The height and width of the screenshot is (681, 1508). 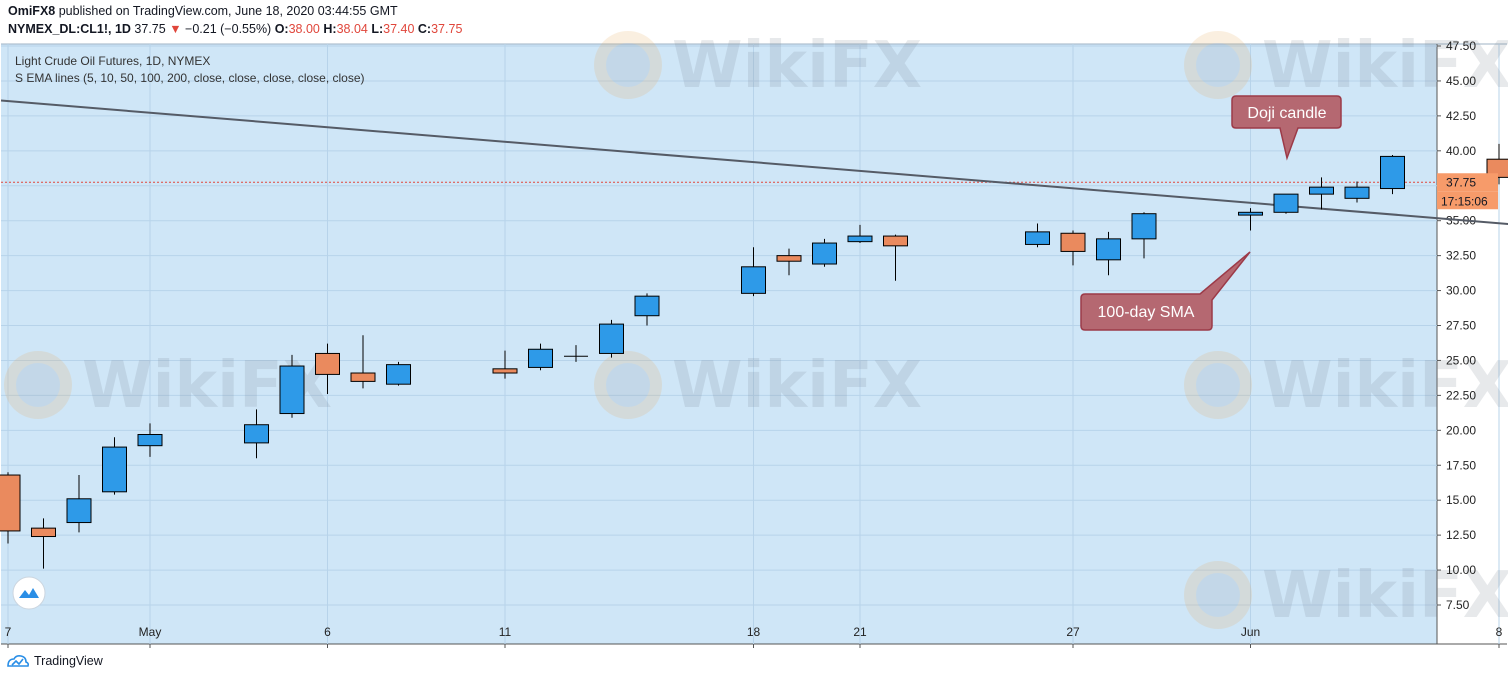 What do you see at coordinates (1464, 201) in the screenshot?
I see `countdown-tag-text: 17:15:06` at bounding box center [1464, 201].